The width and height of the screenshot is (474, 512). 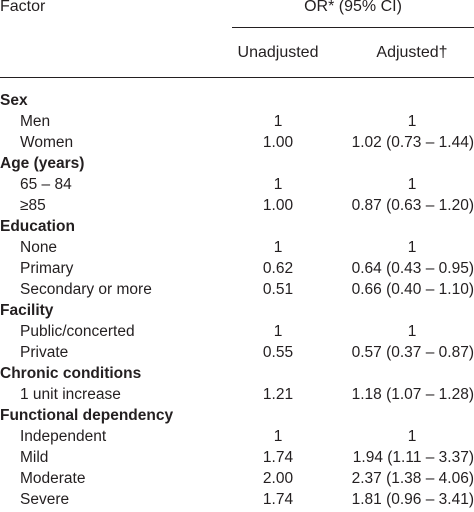 What do you see at coordinates (412, 52) in the screenshot?
I see `adjusted-column-header: Adjusted†` at bounding box center [412, 52].